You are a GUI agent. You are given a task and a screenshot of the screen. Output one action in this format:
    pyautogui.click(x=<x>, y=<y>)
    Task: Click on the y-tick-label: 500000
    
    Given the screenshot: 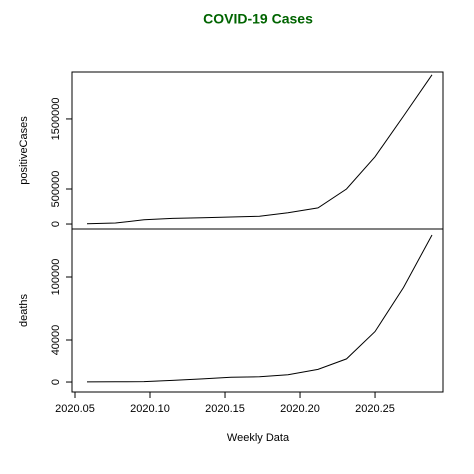 What is the action you would take?
    pyautogui.click(x=56, y=189)
    